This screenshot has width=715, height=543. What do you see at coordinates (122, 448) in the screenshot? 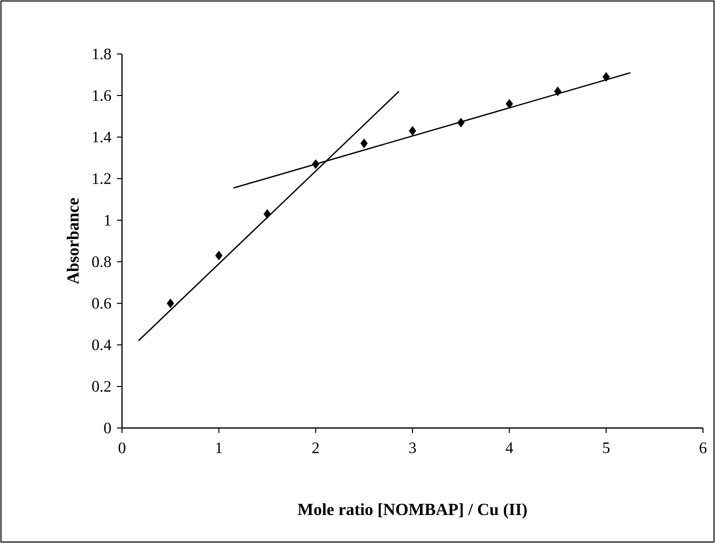
I see `x-tick-label: 0` at bounding box center [122, 448].